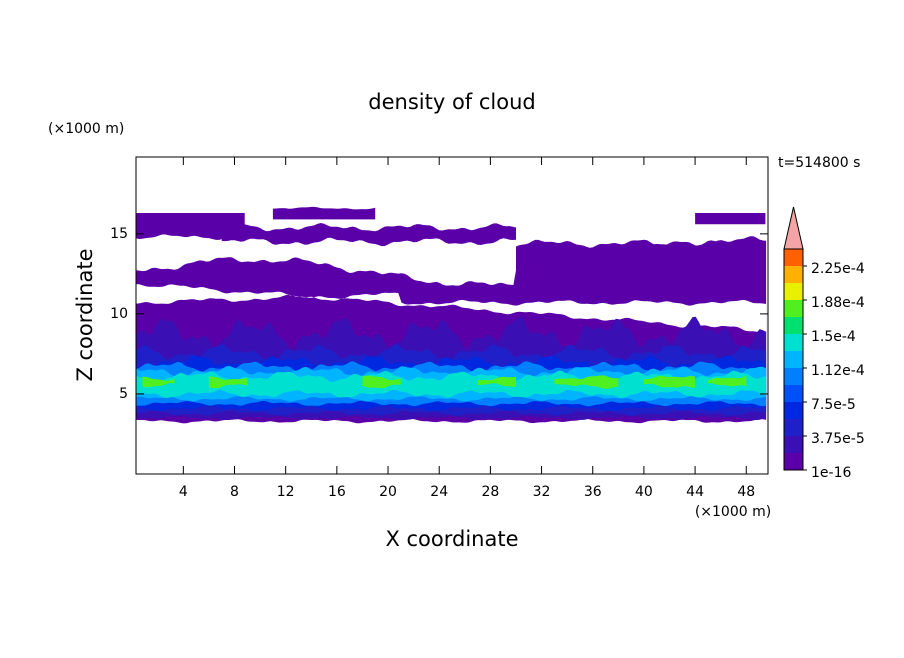 The width and height of the screenshot is (904, 658). I want to click on x-tick-label: 28, so click(490, 492).